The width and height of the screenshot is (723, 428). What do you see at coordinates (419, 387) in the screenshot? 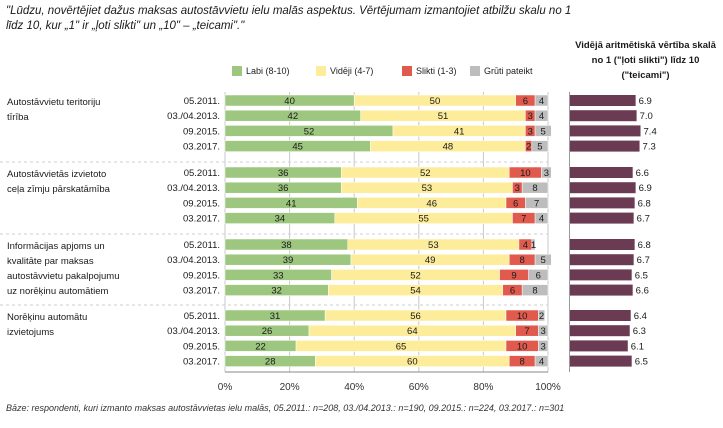
I see `x-tick-label: 60%` at bounding box center [419, 387].